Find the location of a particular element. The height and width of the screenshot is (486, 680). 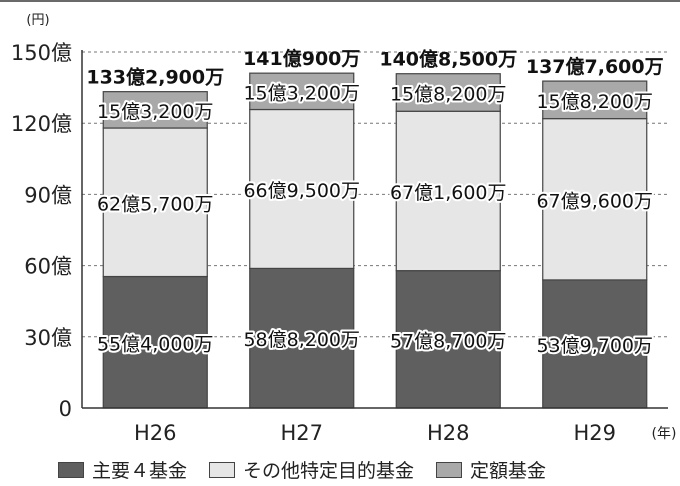

legend-item-fixed: 定額基金 is located at coordinates (491, 469).